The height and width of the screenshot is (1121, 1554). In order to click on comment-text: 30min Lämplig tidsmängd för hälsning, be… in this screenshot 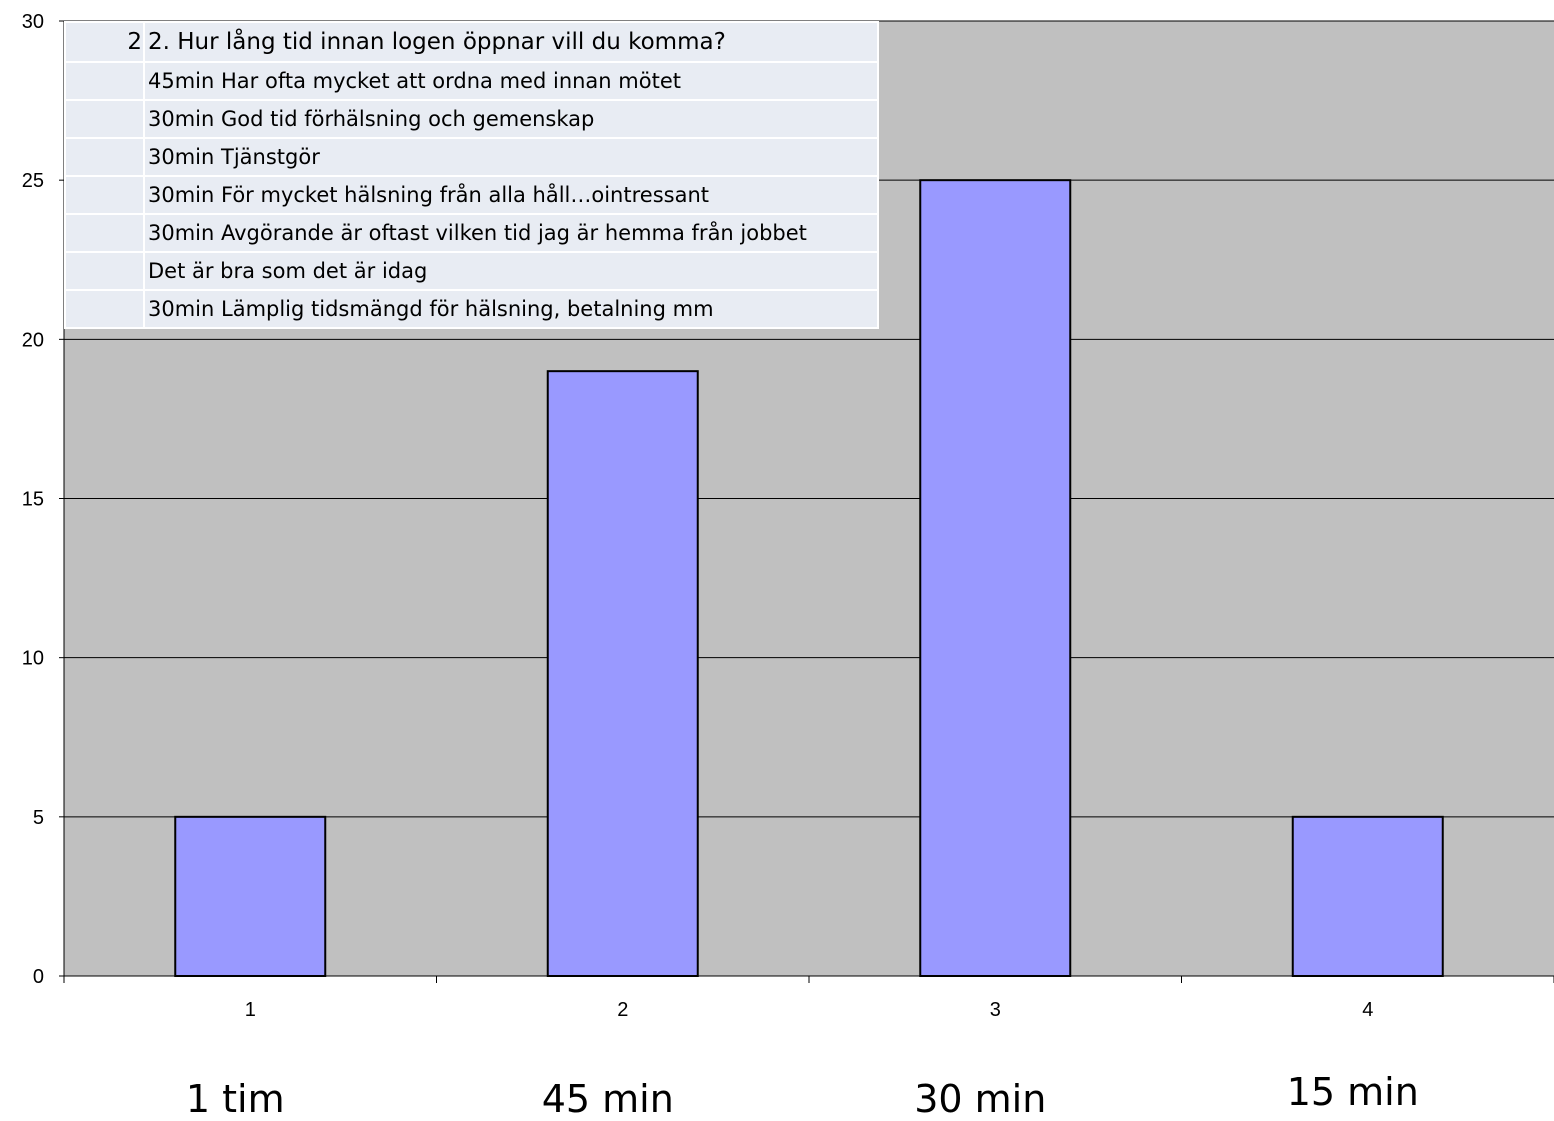, I will do `click(511, 309)`.